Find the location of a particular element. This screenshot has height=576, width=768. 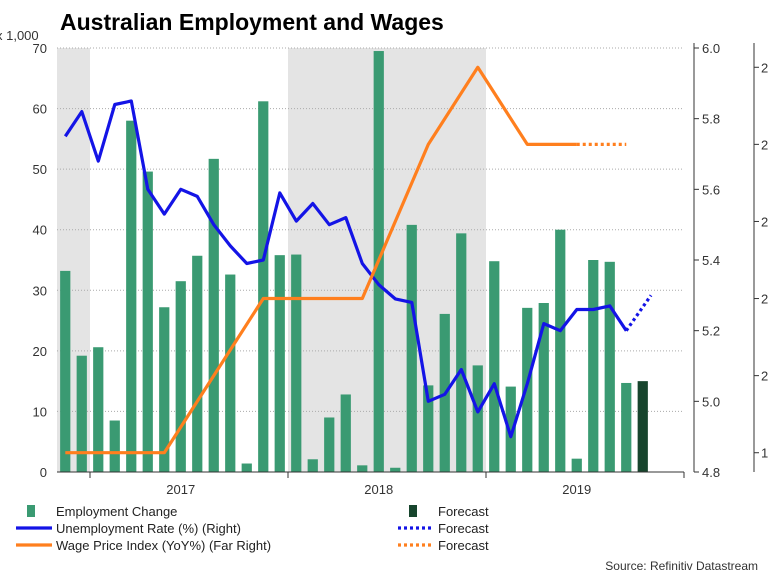

x-tick-label: 2019 is located at coordinates (576, 489).